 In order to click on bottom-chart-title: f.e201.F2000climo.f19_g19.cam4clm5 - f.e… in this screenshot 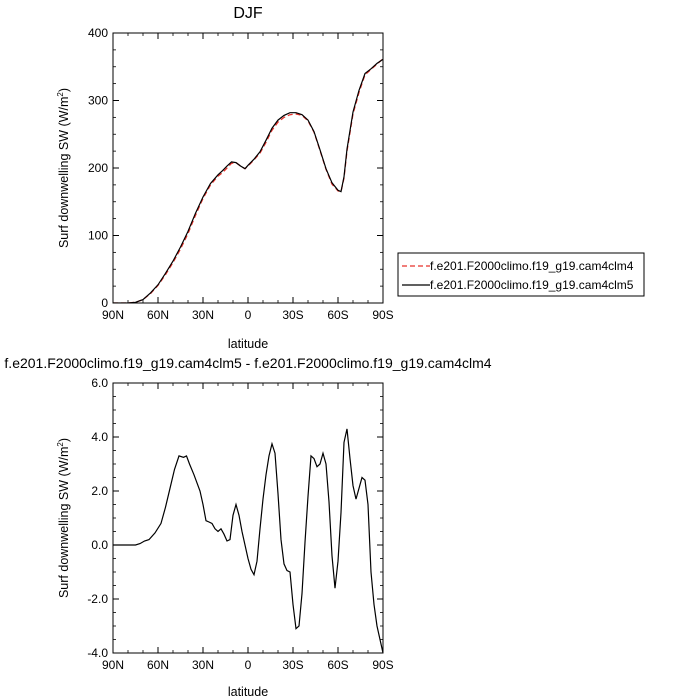, I will do `click(247, 363)`.